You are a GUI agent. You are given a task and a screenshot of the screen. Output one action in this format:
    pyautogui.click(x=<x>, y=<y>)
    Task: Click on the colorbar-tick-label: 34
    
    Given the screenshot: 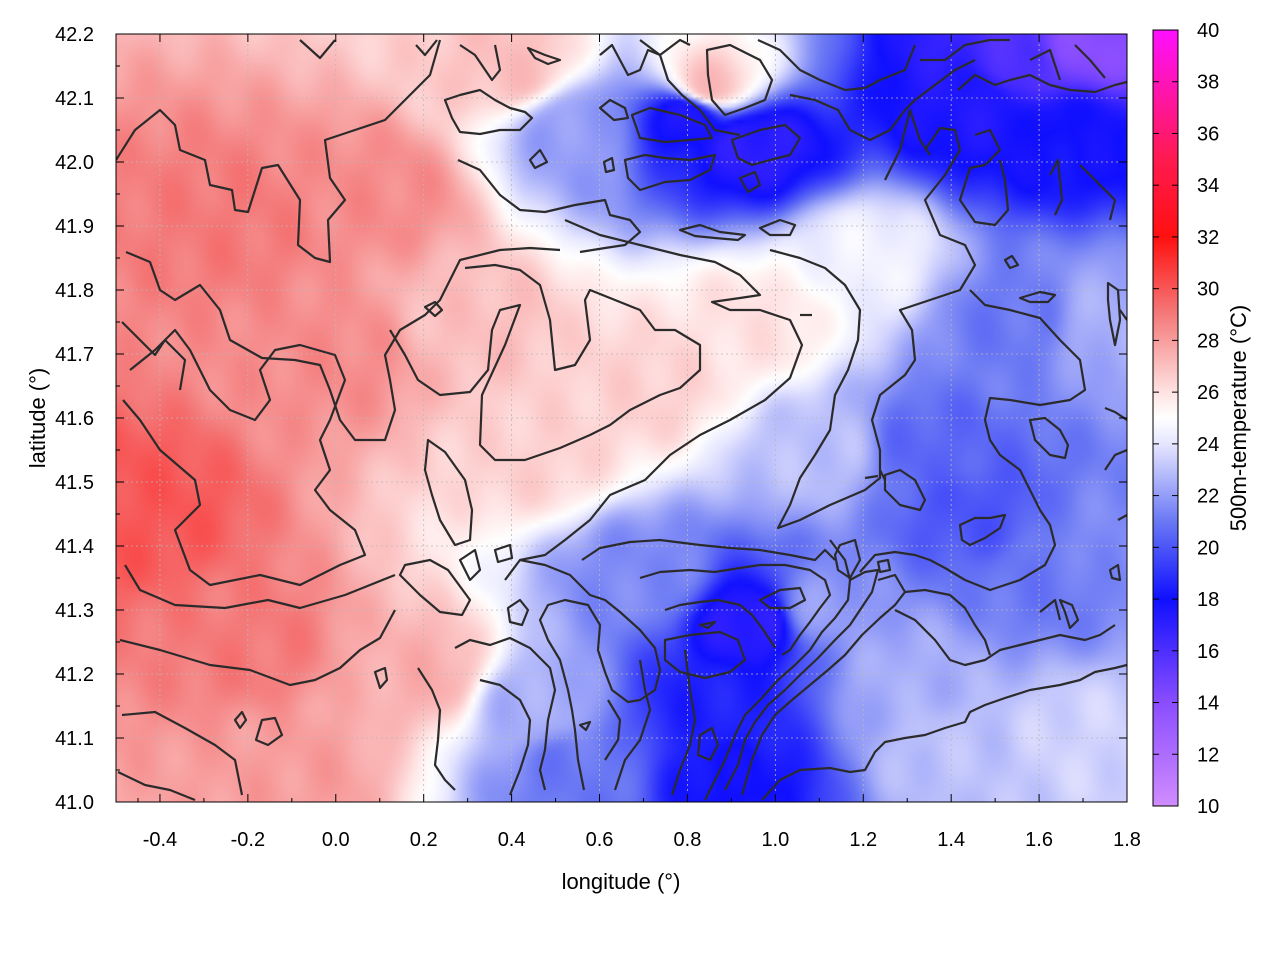 What is the action you would take?
    pyautogui.click(x=1208, y=186)
    